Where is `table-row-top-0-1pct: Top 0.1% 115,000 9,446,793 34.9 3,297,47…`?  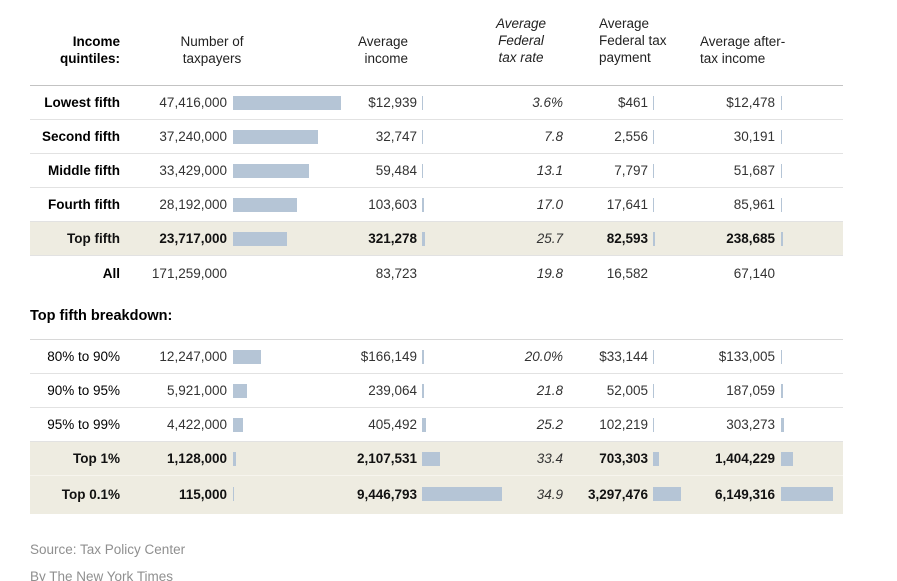 table-row-top-0-1pct: Top 0.1% 115,000 9,446,793 34.9 3,297,47… is located at coordinates (436, 495).